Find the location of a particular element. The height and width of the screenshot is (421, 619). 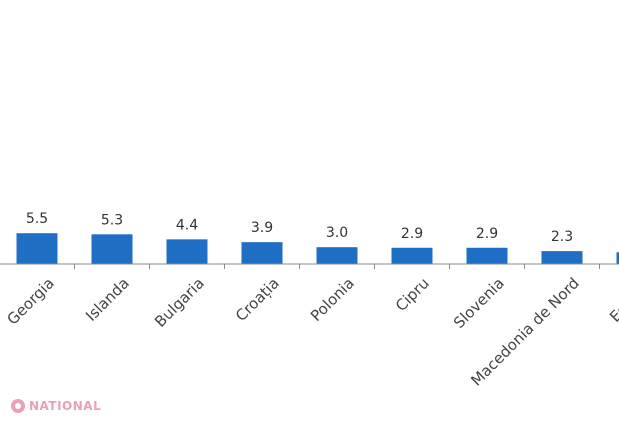

category-label-0: Georgia is located at coordinates (31, 301).